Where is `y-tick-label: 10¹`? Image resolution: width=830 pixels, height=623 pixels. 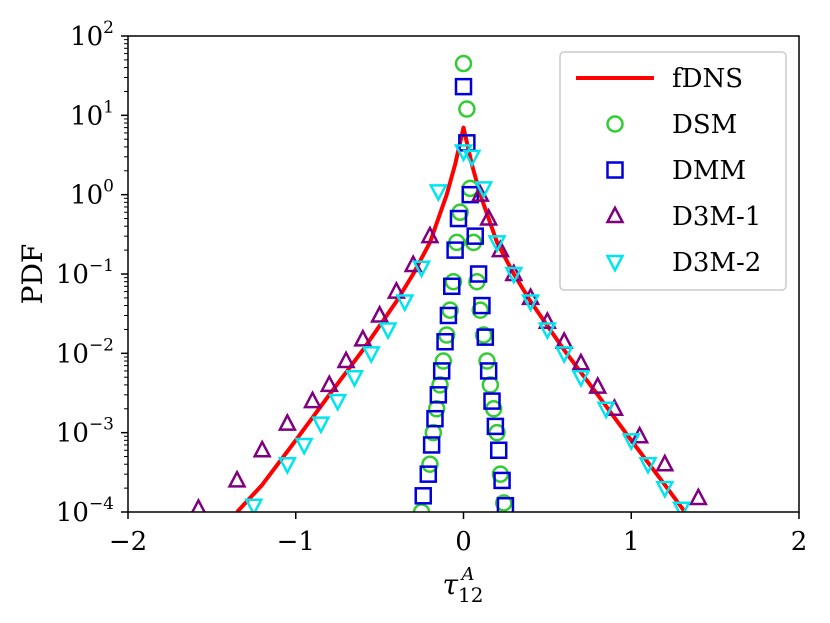 y-tick-label: 10¹ is located at coordinates (92, 114).